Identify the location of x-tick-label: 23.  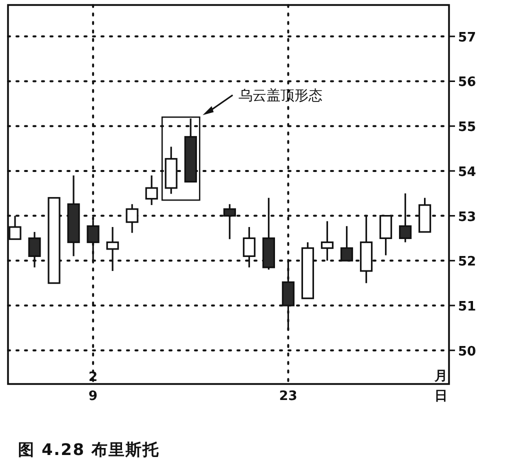
(288, 396).